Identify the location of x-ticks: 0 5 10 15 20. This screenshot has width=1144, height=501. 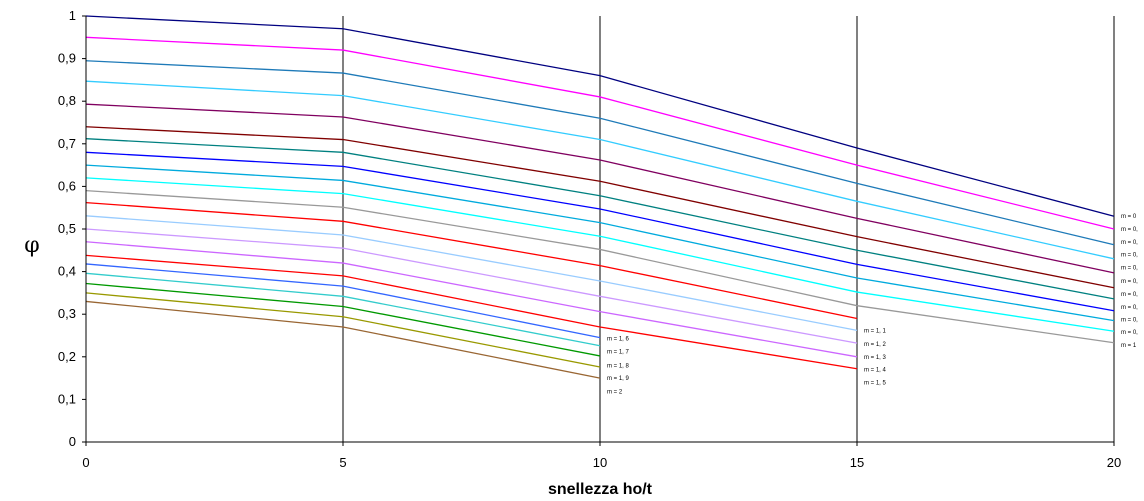
(601, 456).